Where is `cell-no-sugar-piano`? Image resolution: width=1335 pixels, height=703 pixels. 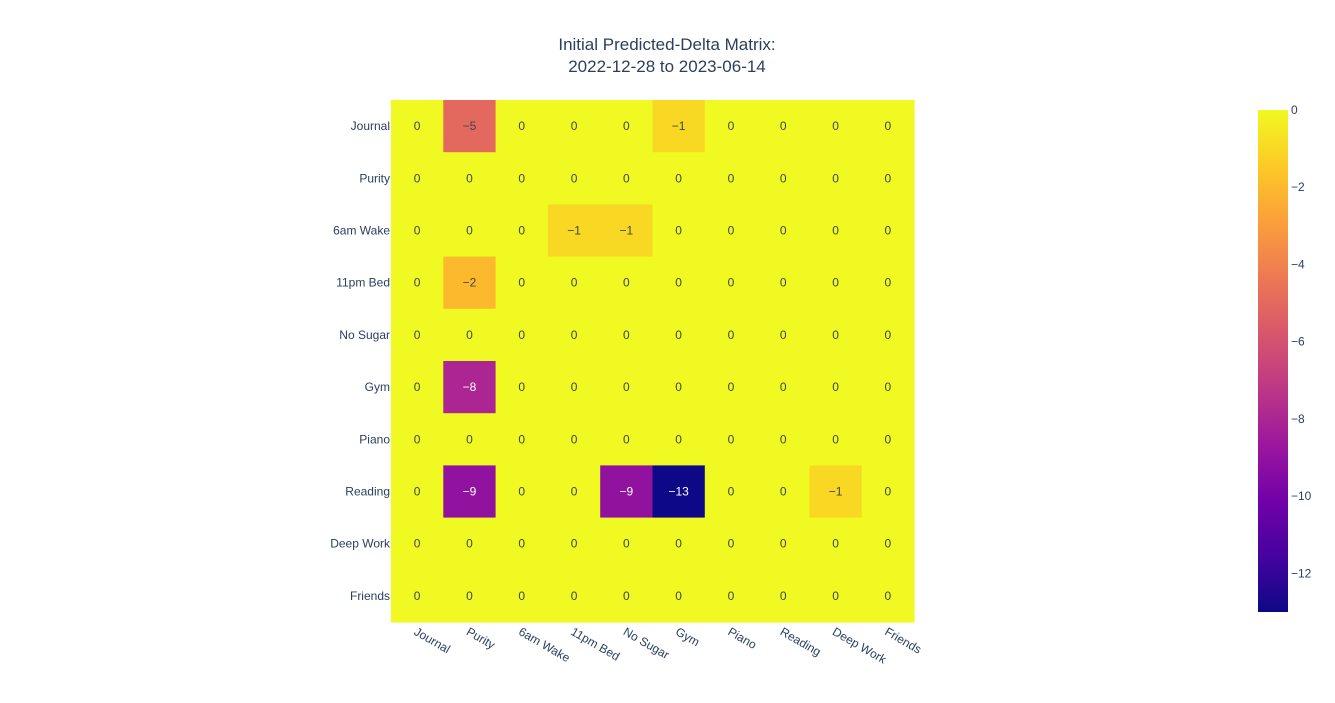
cell-no-sugar-piano is located at coordinates (731, 335).